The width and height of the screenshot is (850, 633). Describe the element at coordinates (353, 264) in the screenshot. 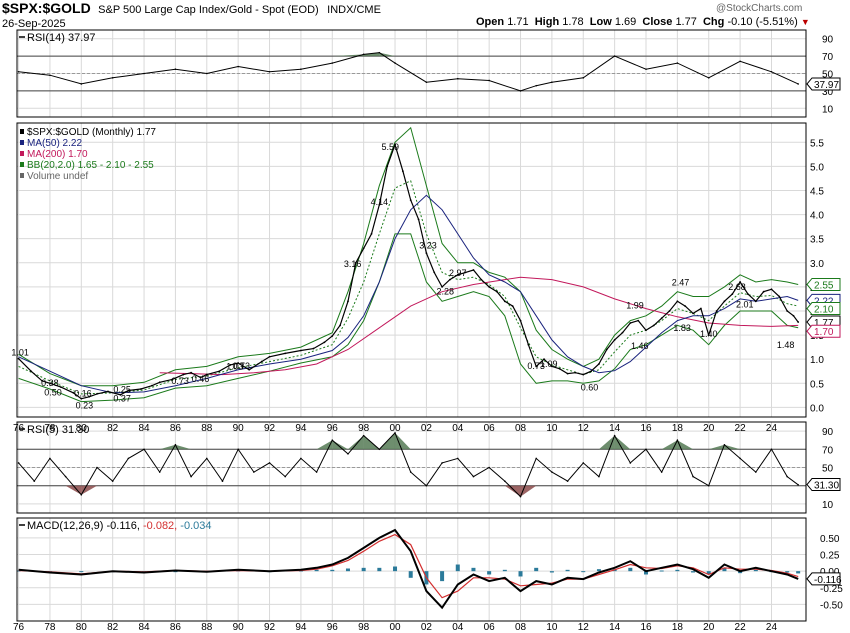

I see `price-annotation-13: 3.16` at that location.